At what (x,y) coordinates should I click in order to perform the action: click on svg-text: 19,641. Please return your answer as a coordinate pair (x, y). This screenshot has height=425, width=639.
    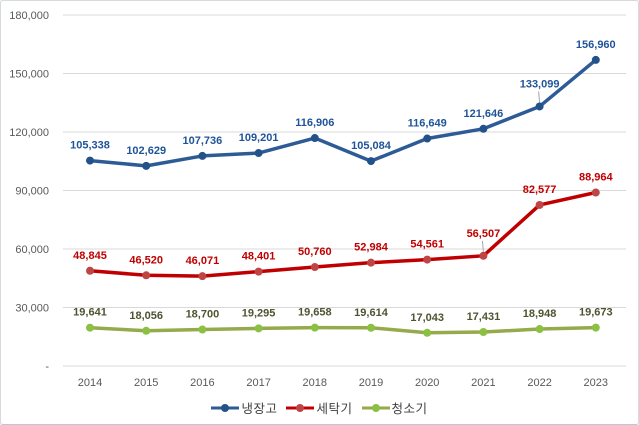
    Looking at the image, I should click on (90, 313).